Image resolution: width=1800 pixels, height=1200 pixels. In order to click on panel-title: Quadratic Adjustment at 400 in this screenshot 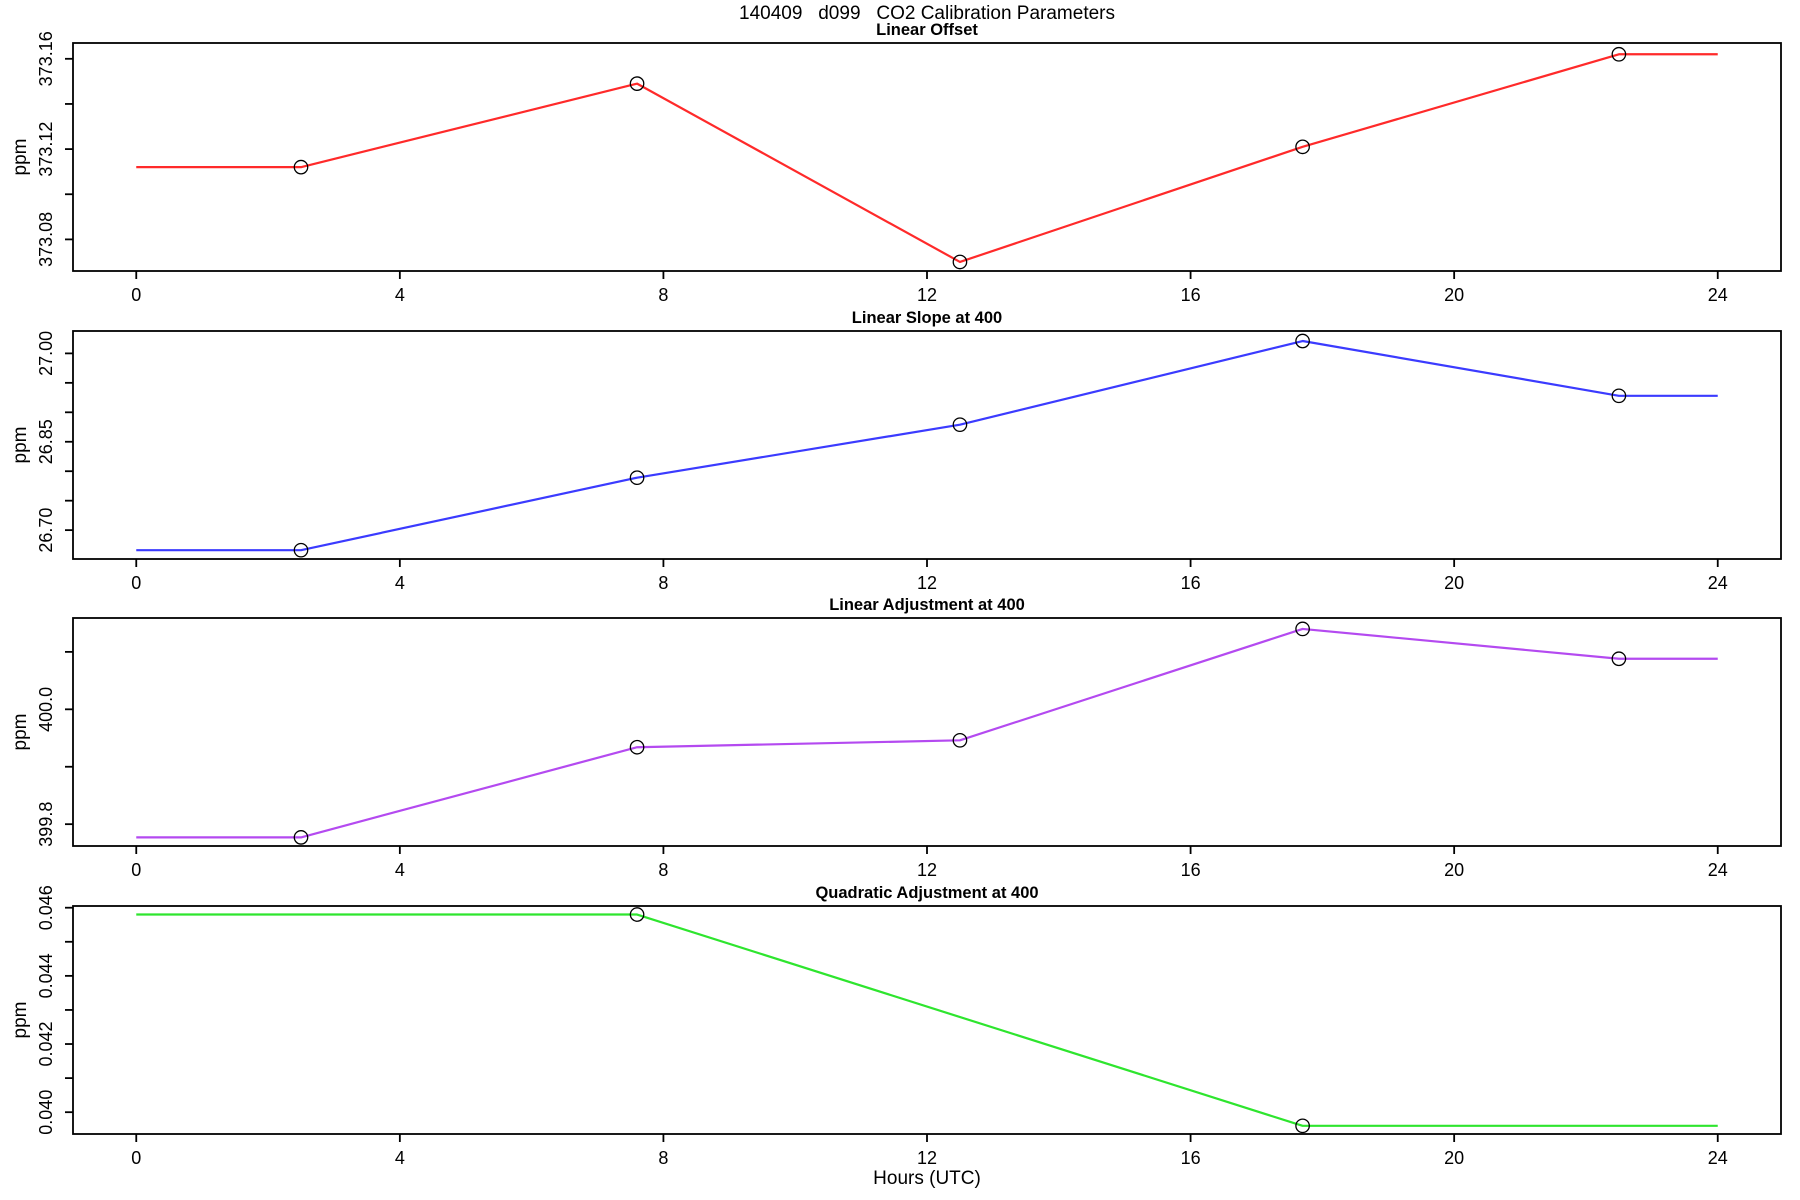, I will do `click(926, 893)`.